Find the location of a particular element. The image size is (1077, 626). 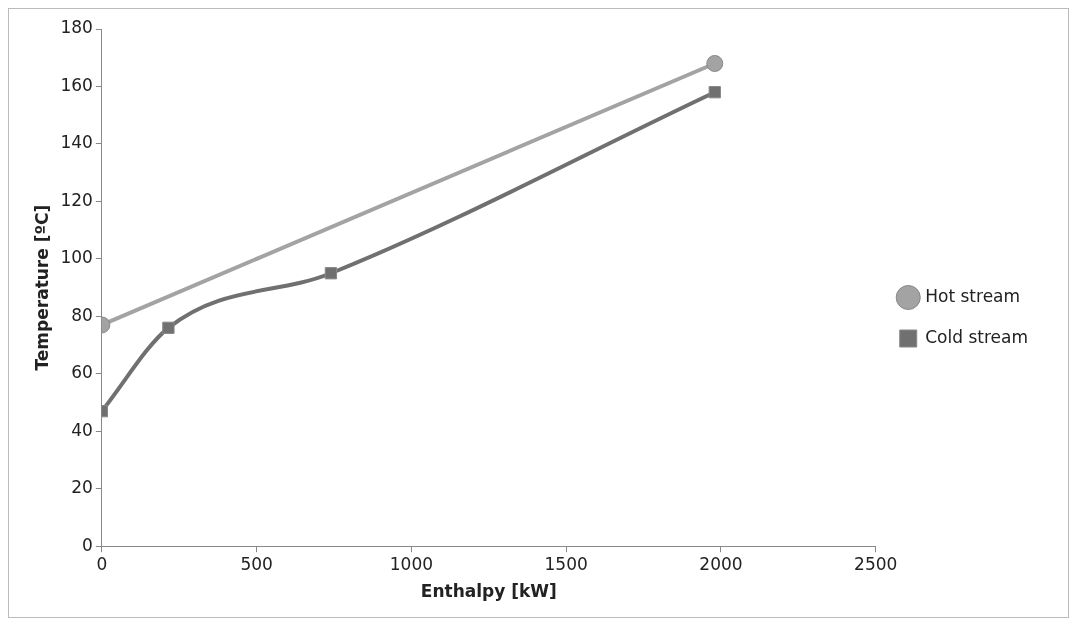

y-tick-label: 80 is located at coordinates (82, 314).